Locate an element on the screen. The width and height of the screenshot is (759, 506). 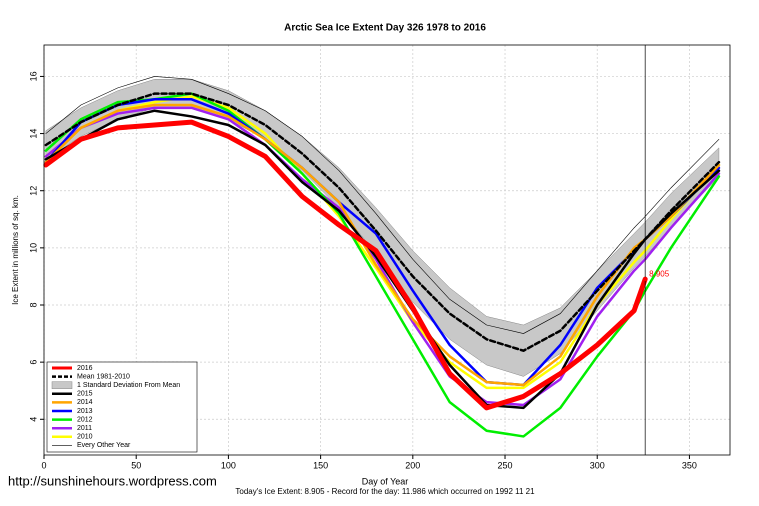
legend-label: 2010 is located at coordinates (85, 437).